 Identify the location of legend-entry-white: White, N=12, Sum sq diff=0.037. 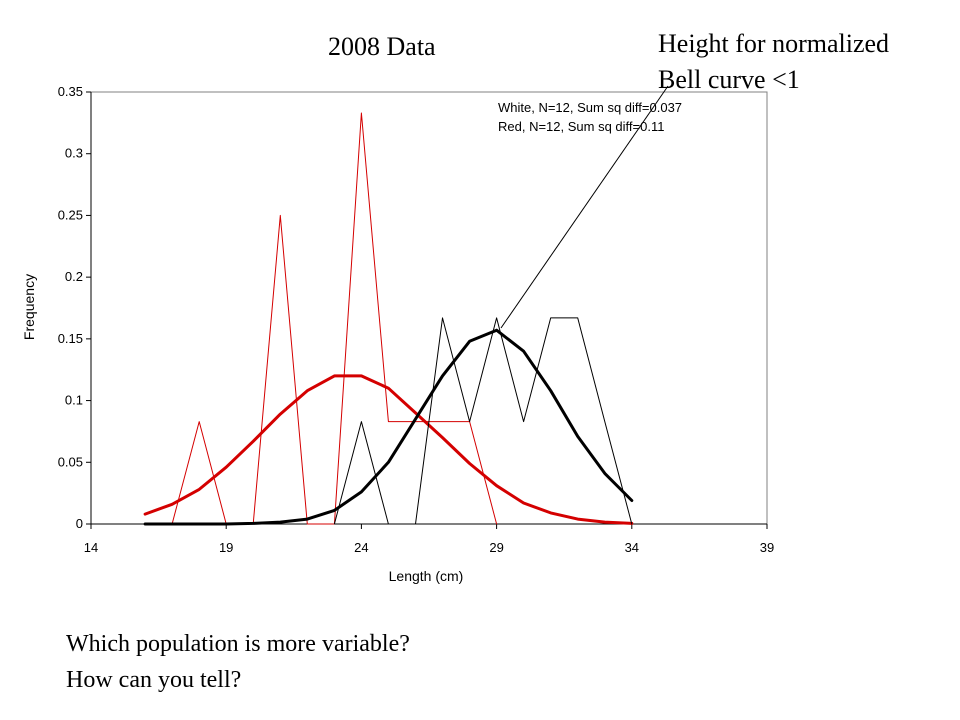
(590, 107).